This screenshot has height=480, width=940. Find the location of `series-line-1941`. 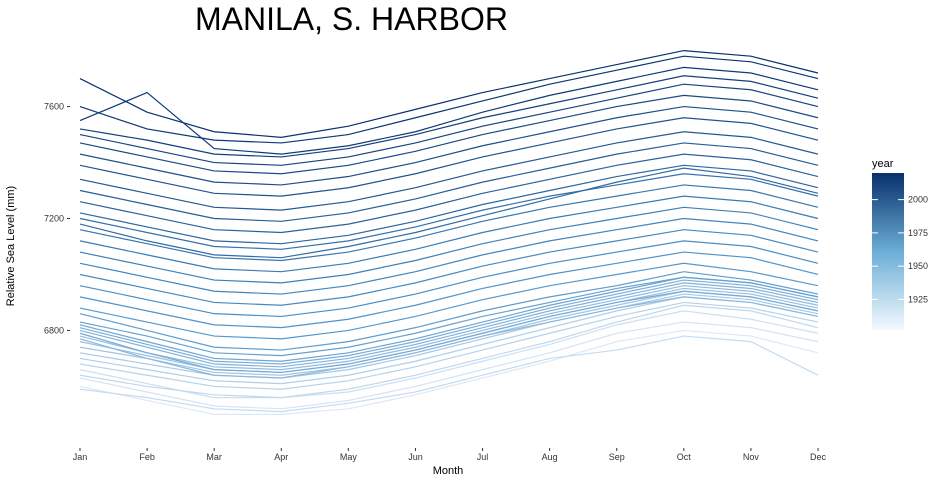

series-line-1941 is located at coordinates (449, 322).